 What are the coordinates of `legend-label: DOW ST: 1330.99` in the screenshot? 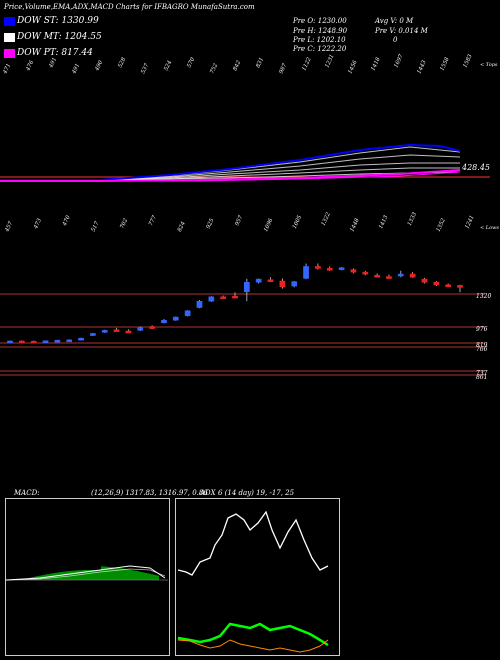 It's located at (58, 21).